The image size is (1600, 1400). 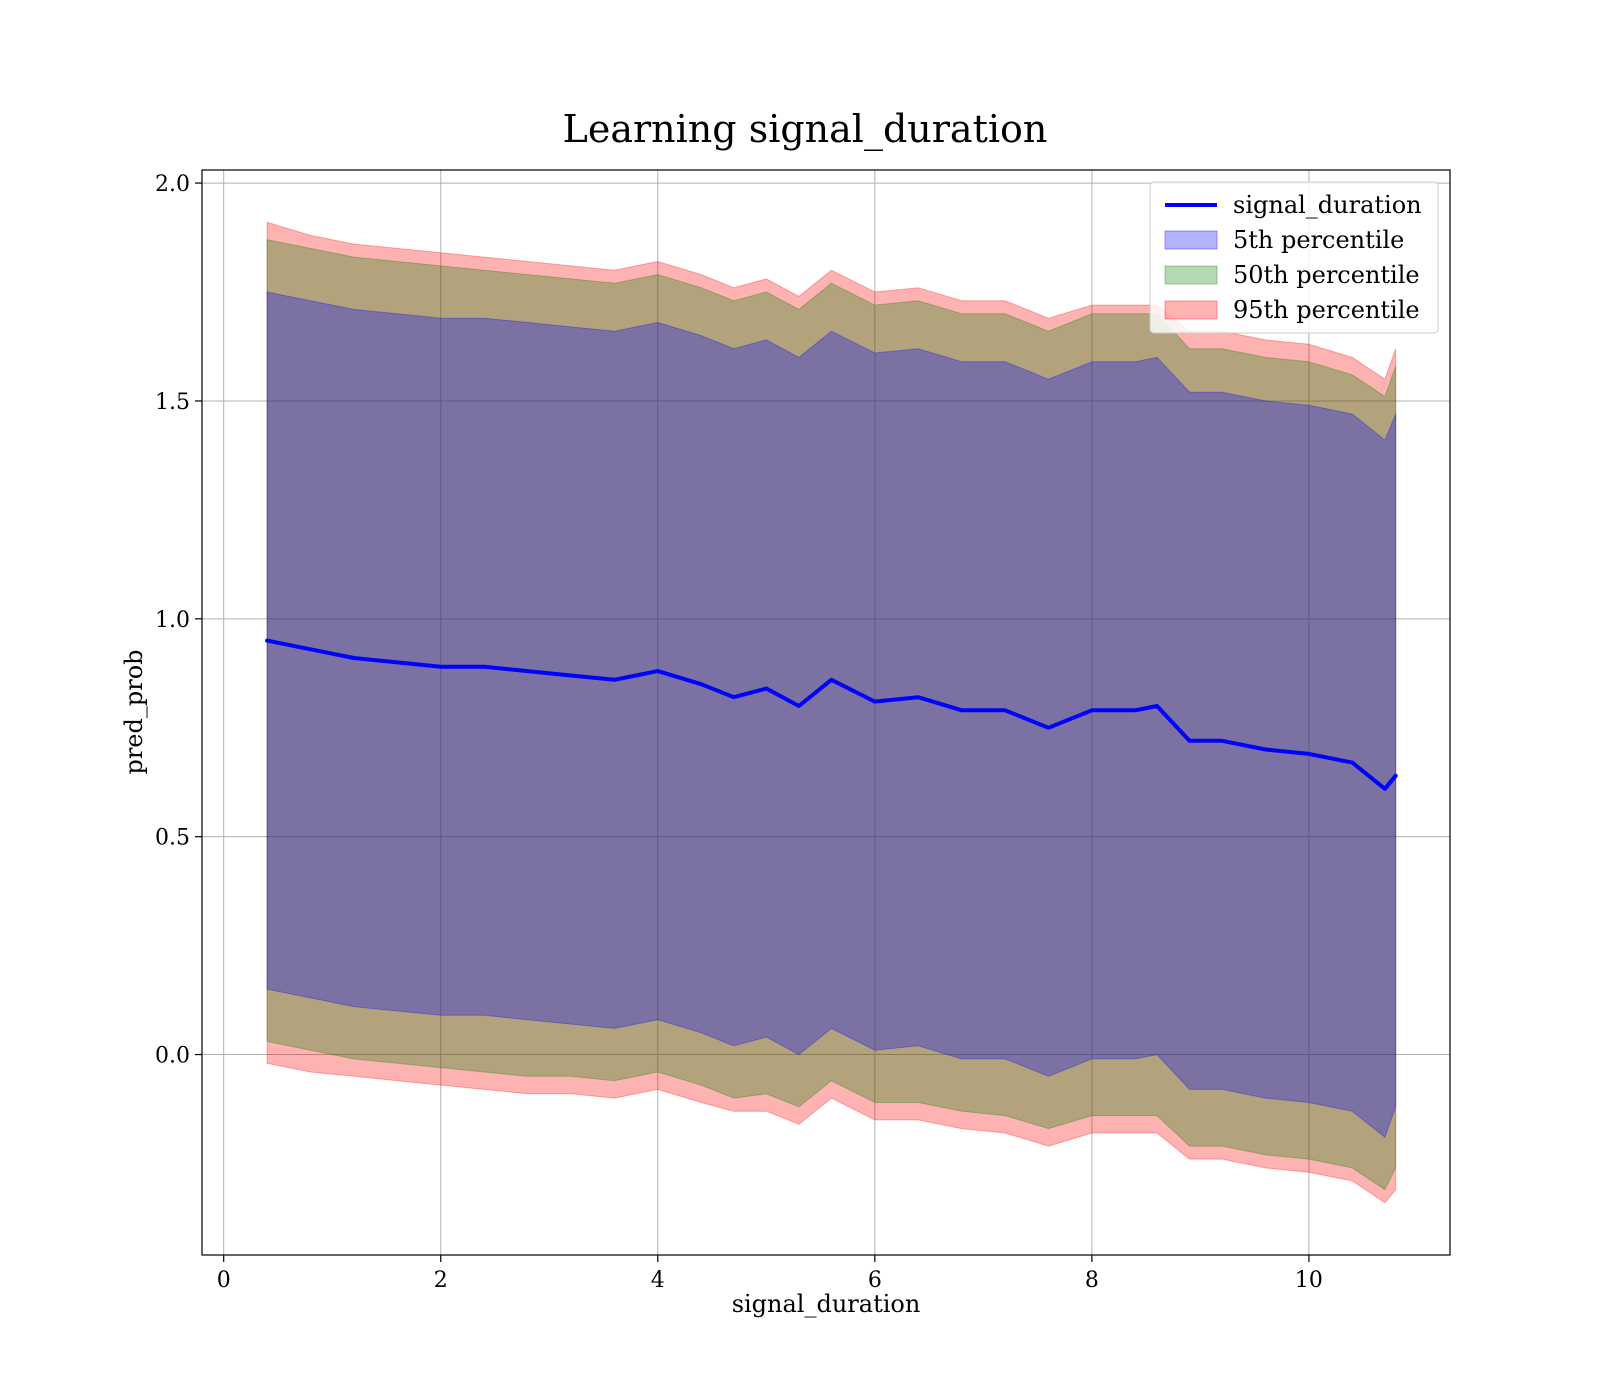 I want to click on signal-duration-line, so click(x=831, y=714).